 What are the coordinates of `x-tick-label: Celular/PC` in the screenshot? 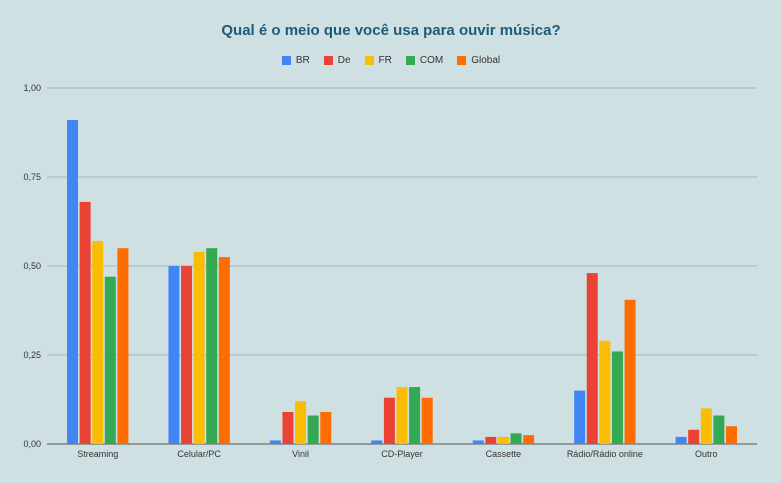 It's located at (199, 454).